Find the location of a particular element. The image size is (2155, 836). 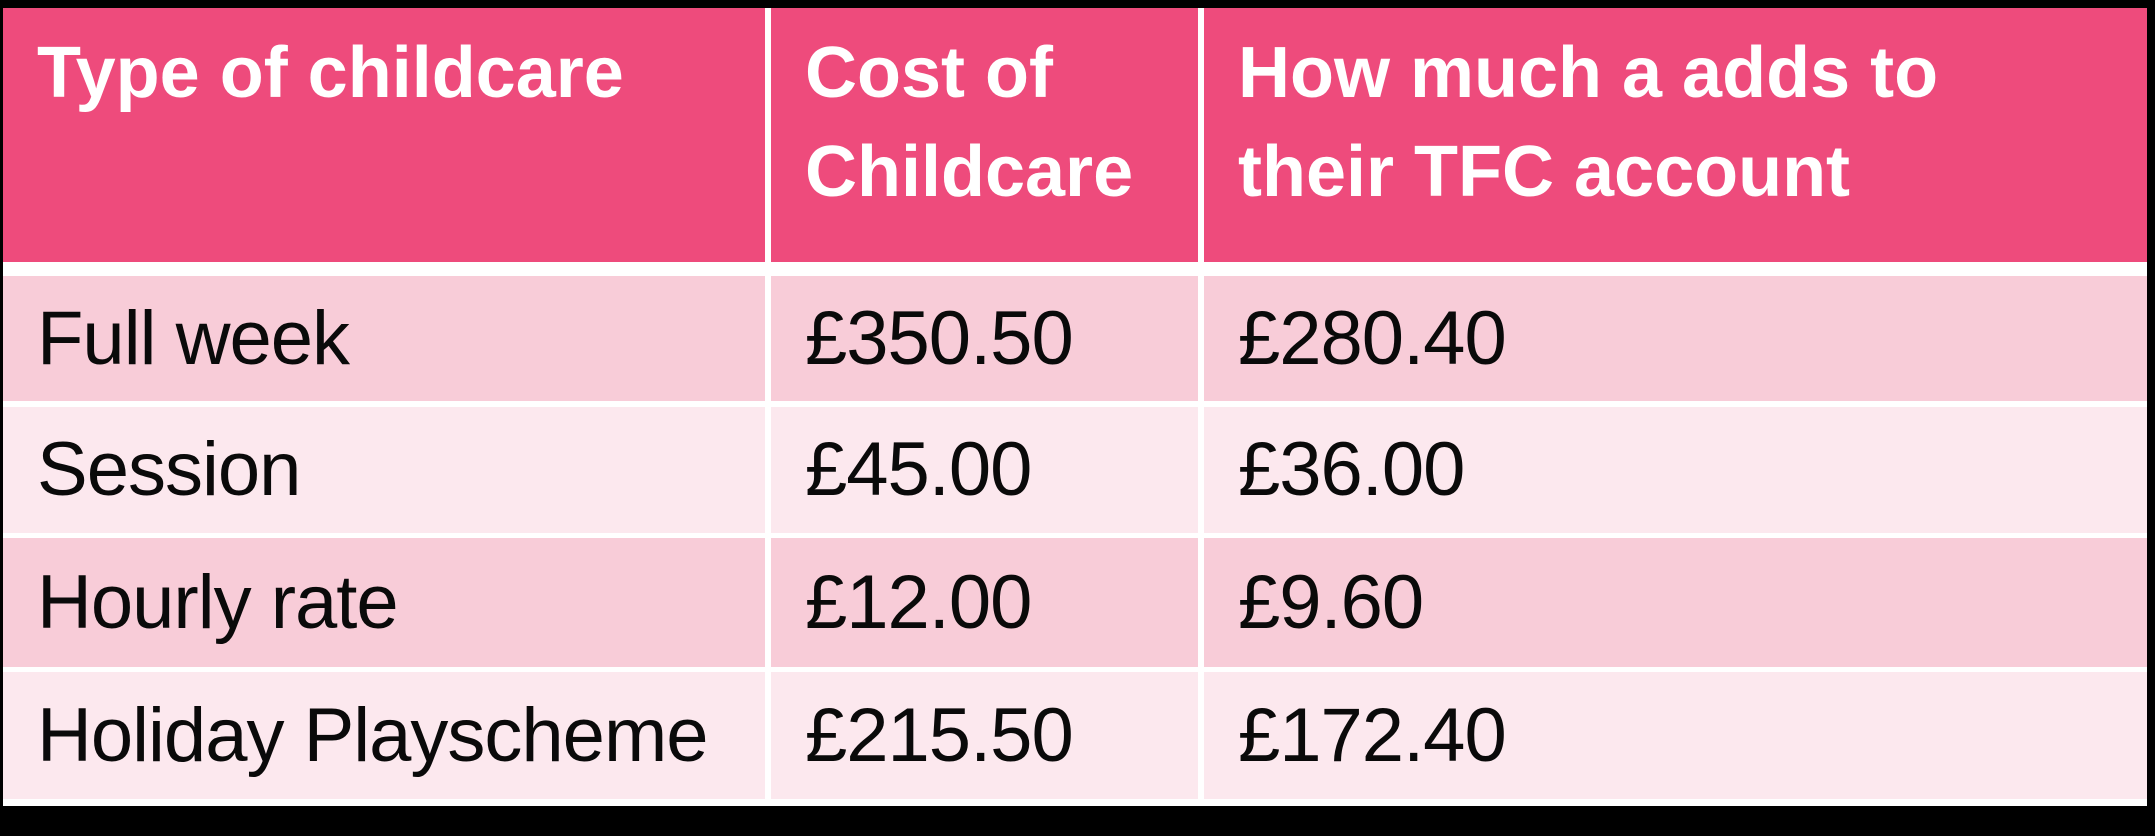

cell-childcare-cost: £12.00 is located at coordinates (984, 602).